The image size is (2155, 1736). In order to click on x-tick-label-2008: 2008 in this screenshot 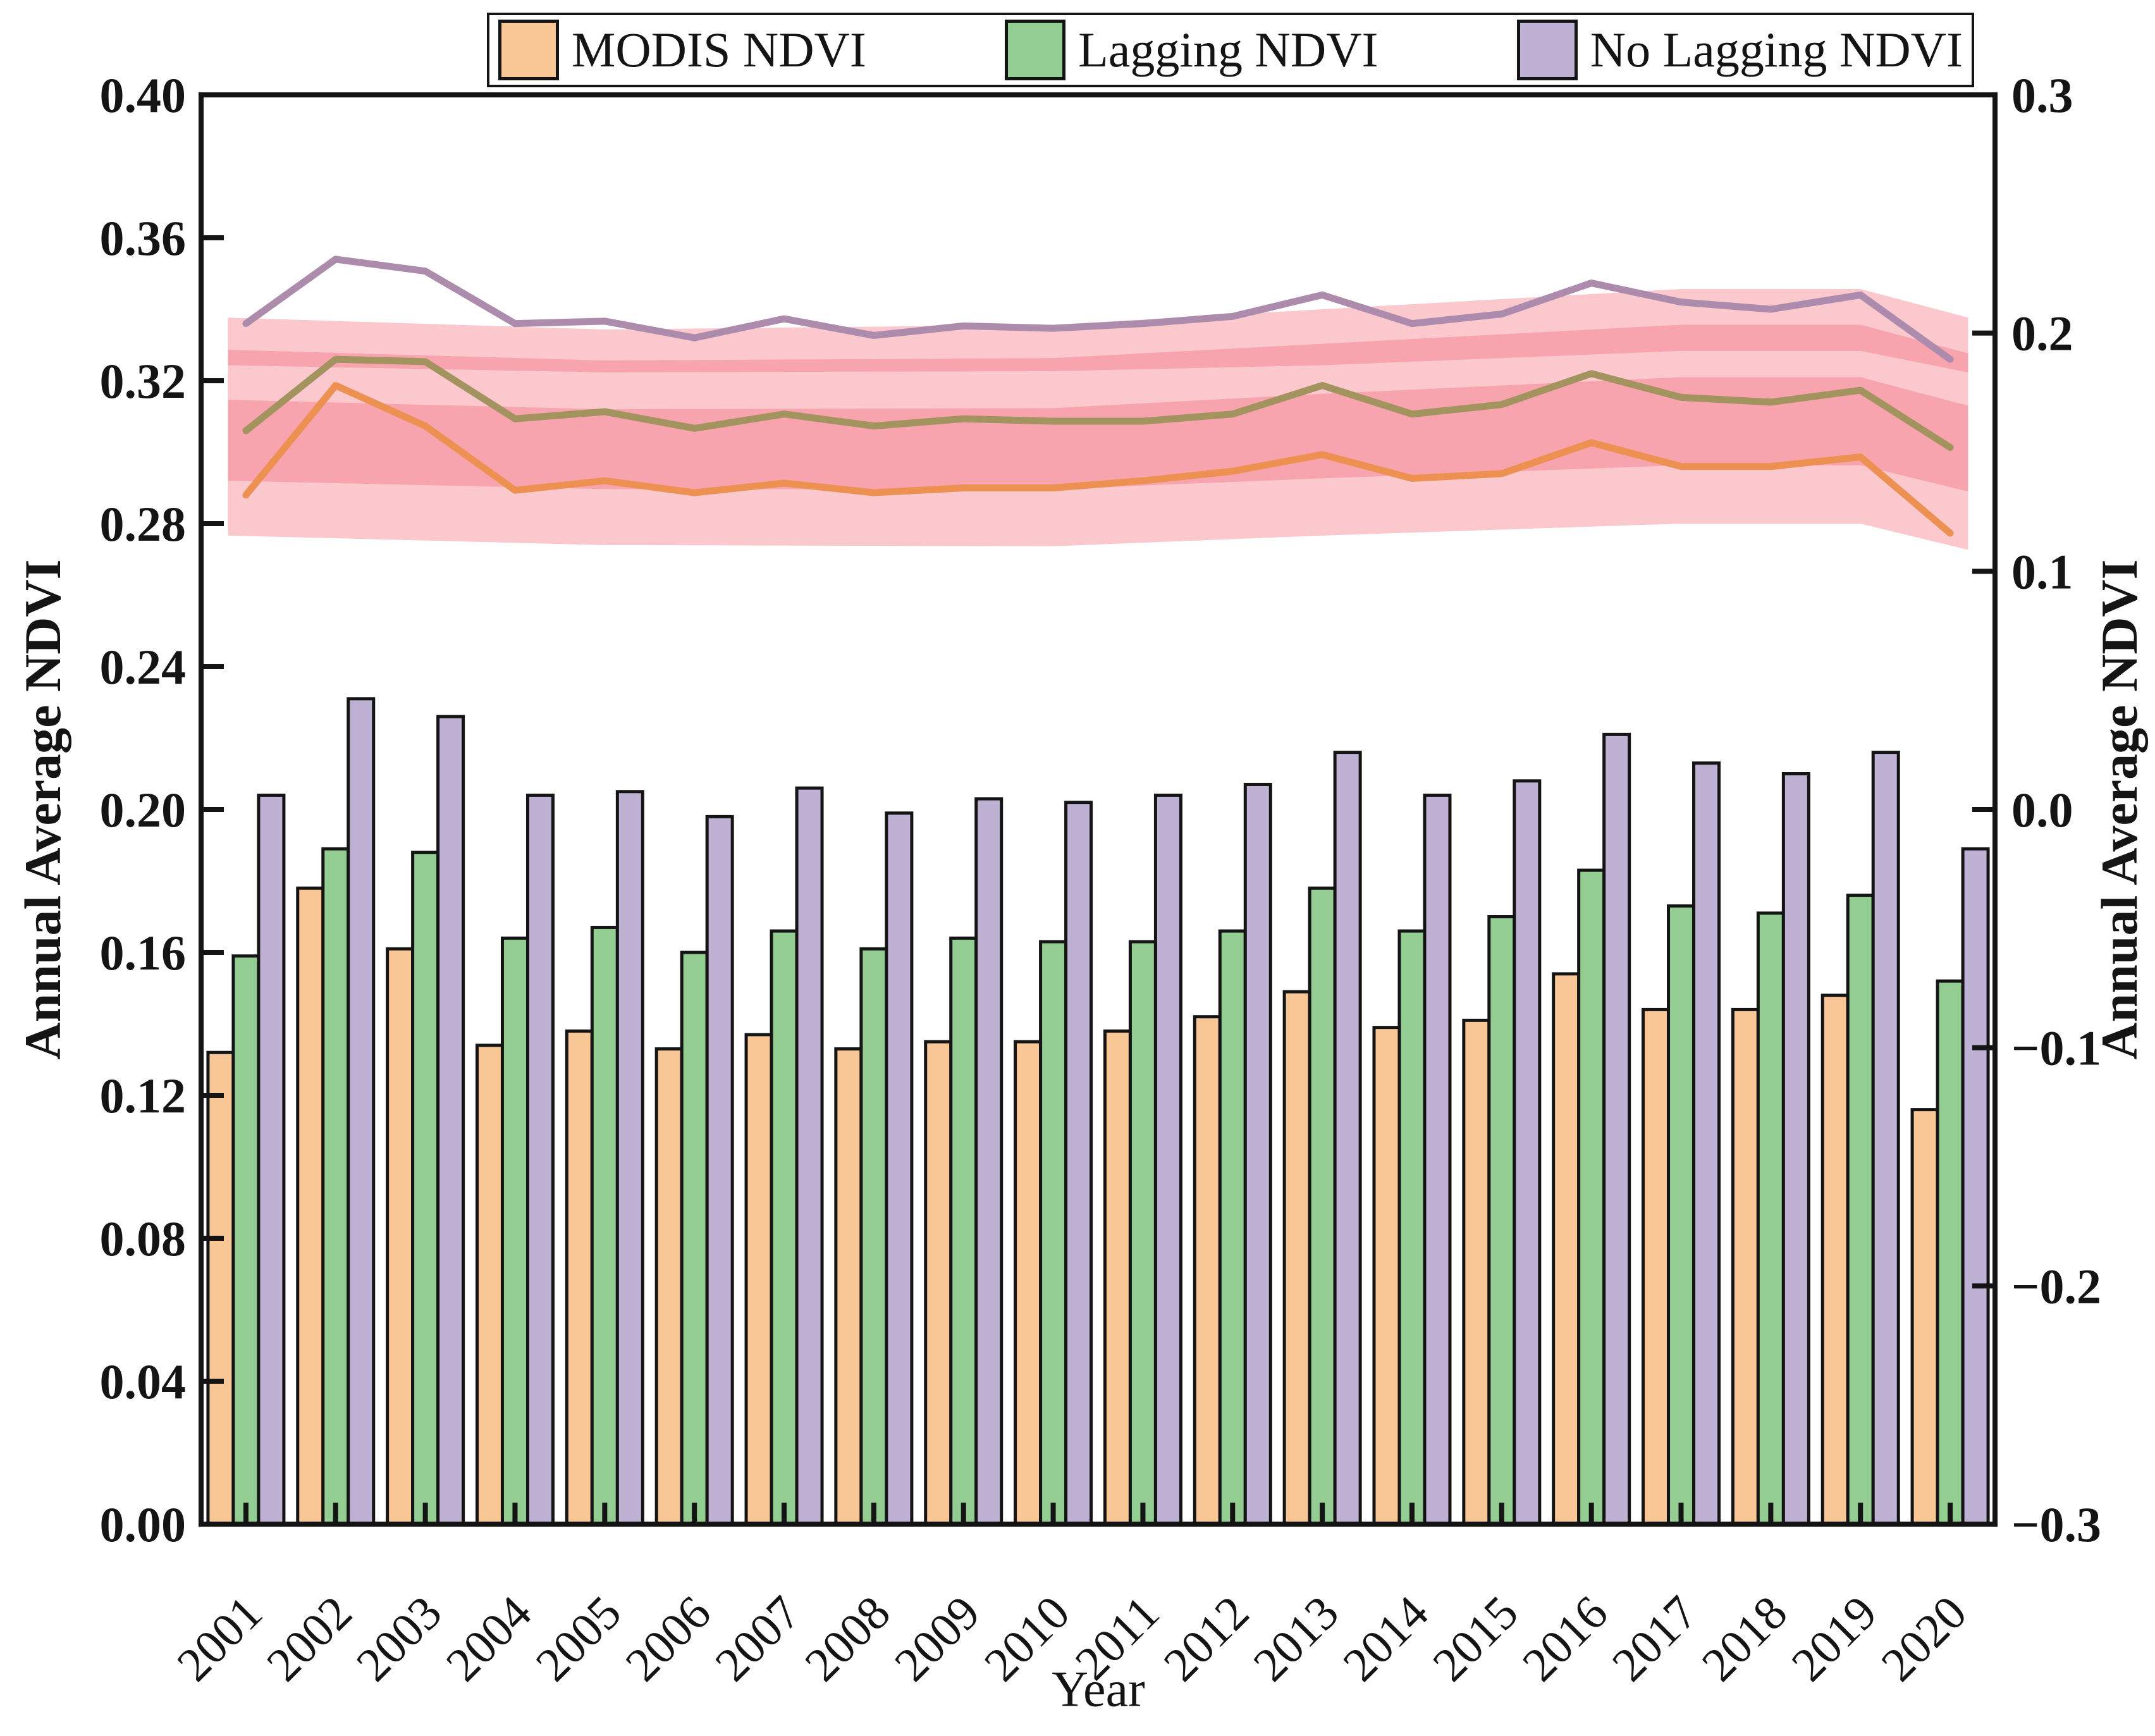, I will do `click(847, 1639)`.